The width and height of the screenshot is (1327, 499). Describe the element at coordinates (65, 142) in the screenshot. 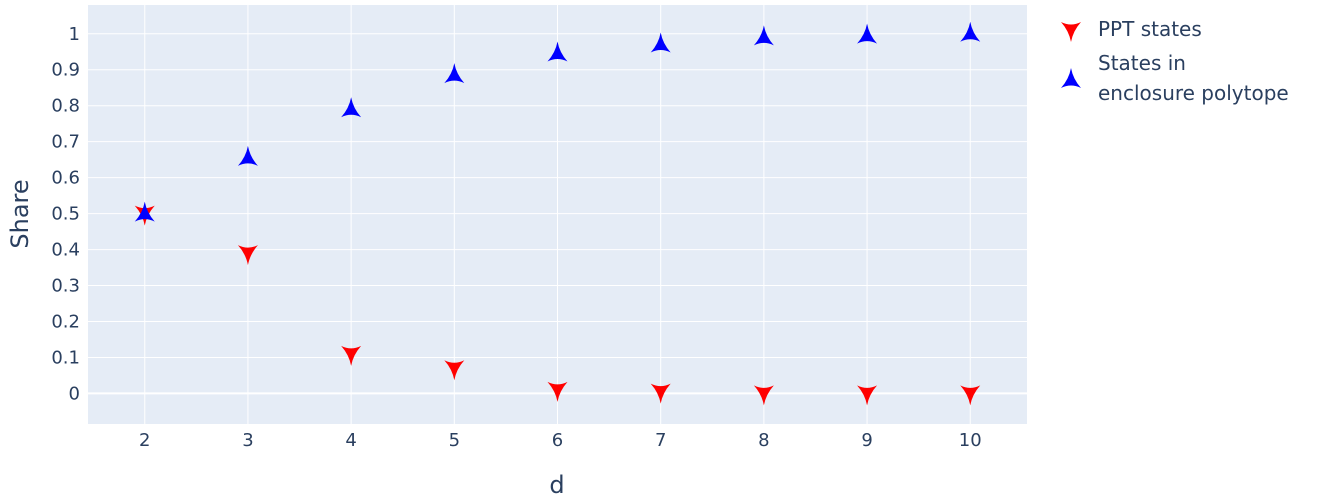

I see `y-tick-label: 0.7` at that location.